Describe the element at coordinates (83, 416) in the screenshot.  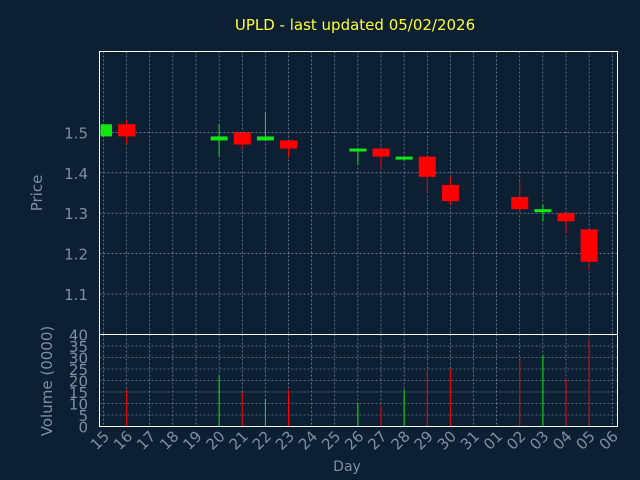
I see `volume-y-tick-label: 5` at that location.